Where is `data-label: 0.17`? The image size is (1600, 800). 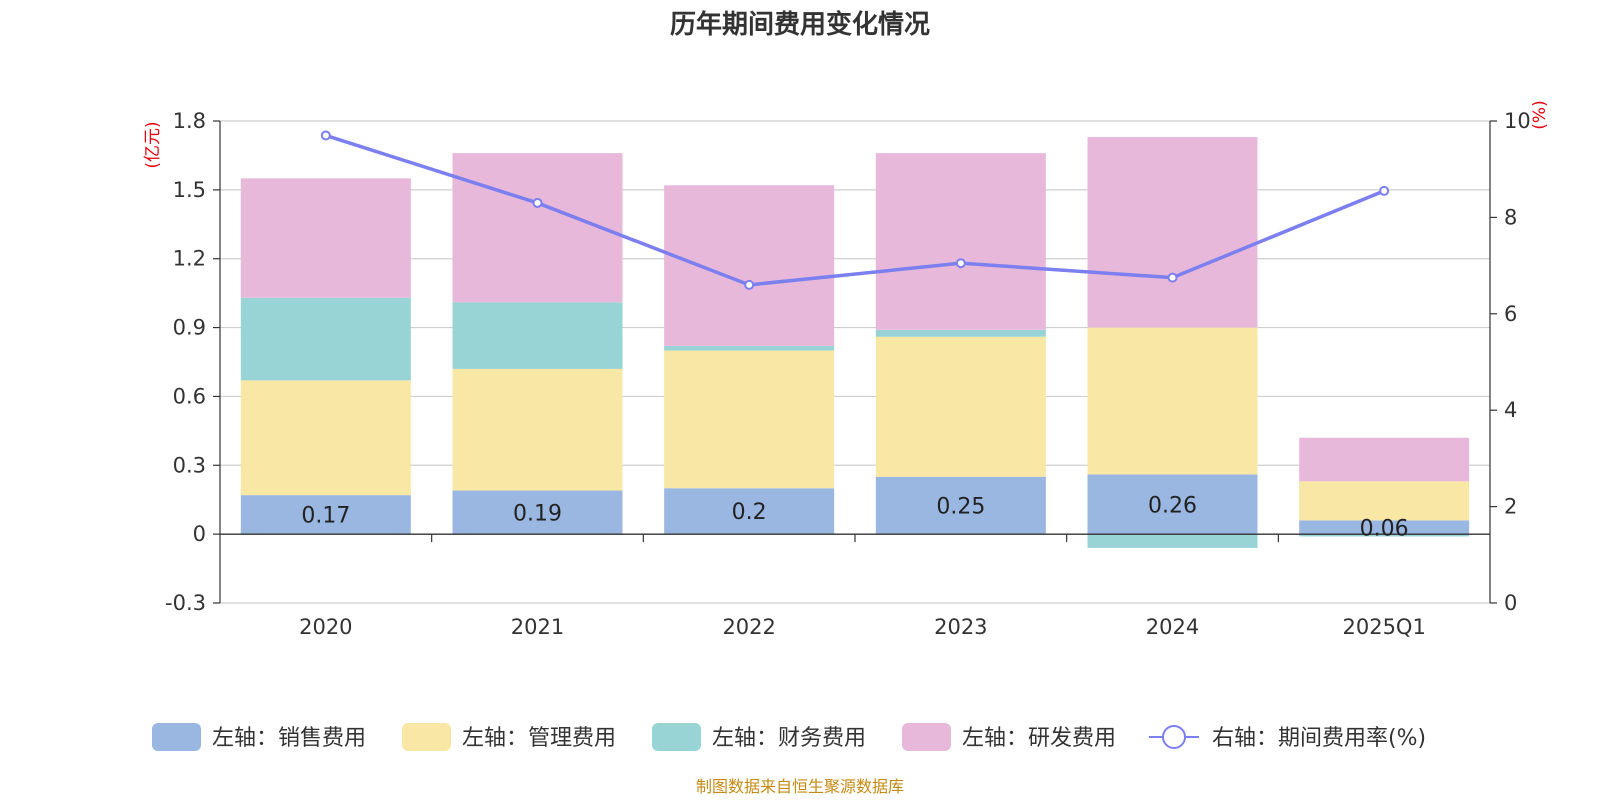 data-label: 0.17 is located at coordinates (325, 516).